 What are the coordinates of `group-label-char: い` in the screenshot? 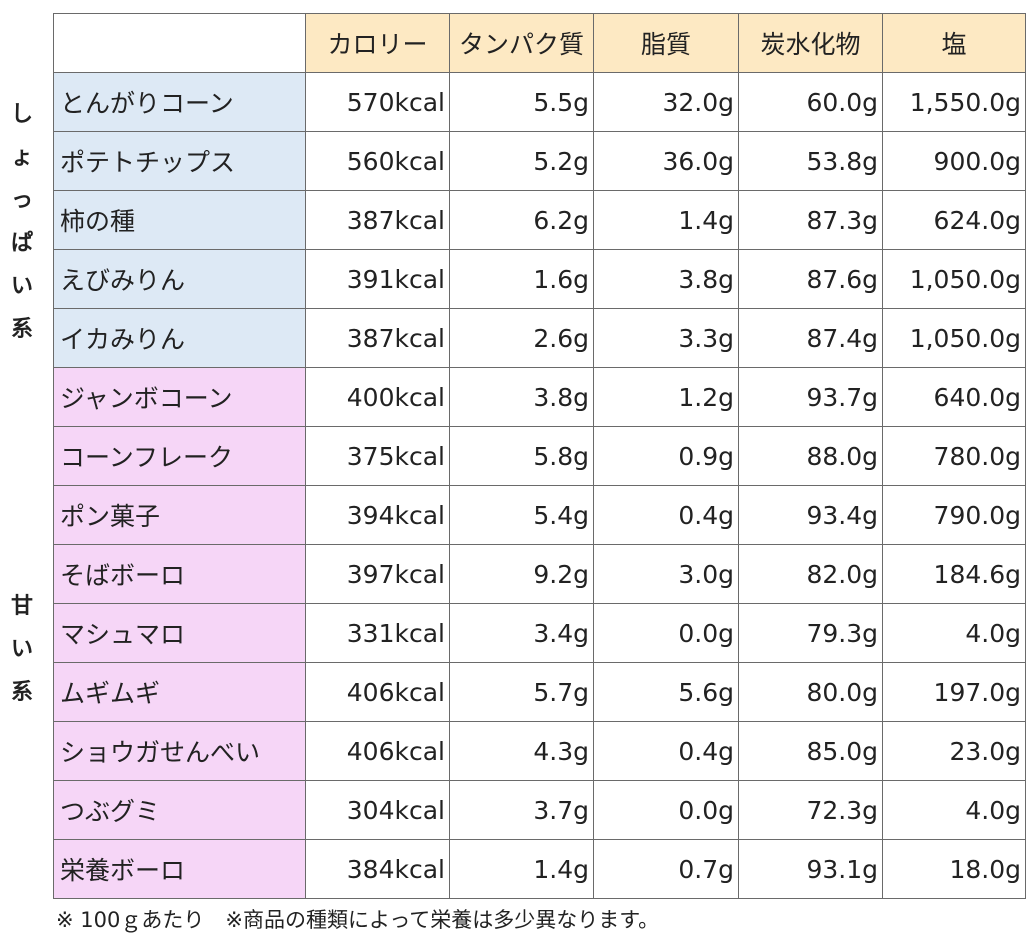 It's located at (21, 286).